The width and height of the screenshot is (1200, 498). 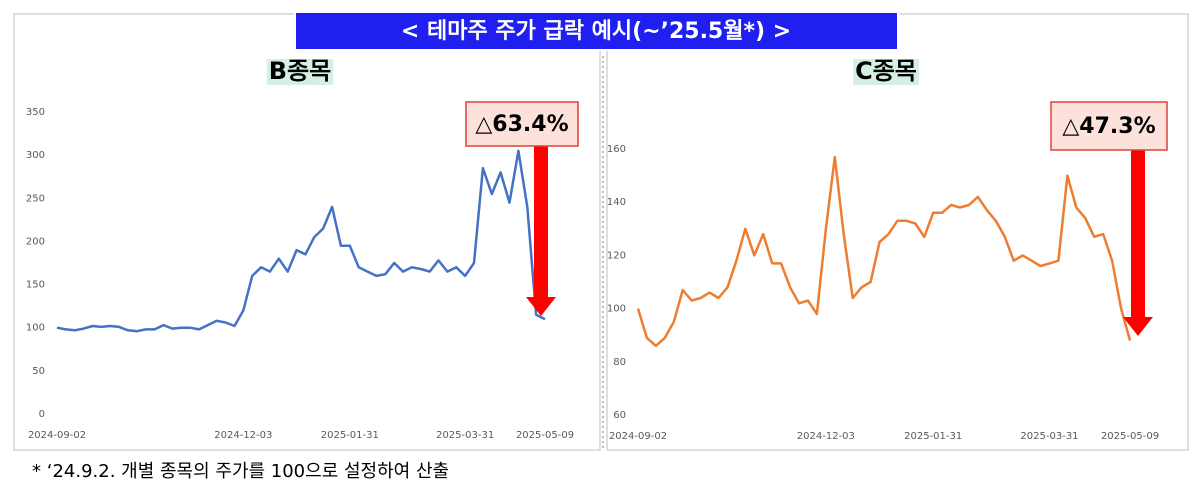 What do you see at coordinates (42, 414) in the screenshot?
I see `y-tick-label: 0` at bounding box center [42, 414].